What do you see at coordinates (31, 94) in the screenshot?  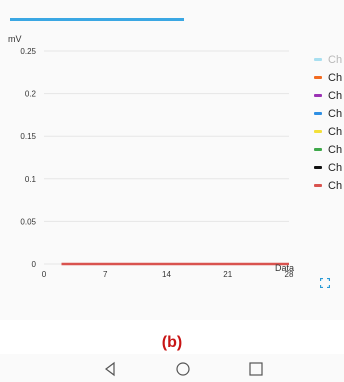 I see `y-tick-label: 0.2` at bounding box center [31, 94].